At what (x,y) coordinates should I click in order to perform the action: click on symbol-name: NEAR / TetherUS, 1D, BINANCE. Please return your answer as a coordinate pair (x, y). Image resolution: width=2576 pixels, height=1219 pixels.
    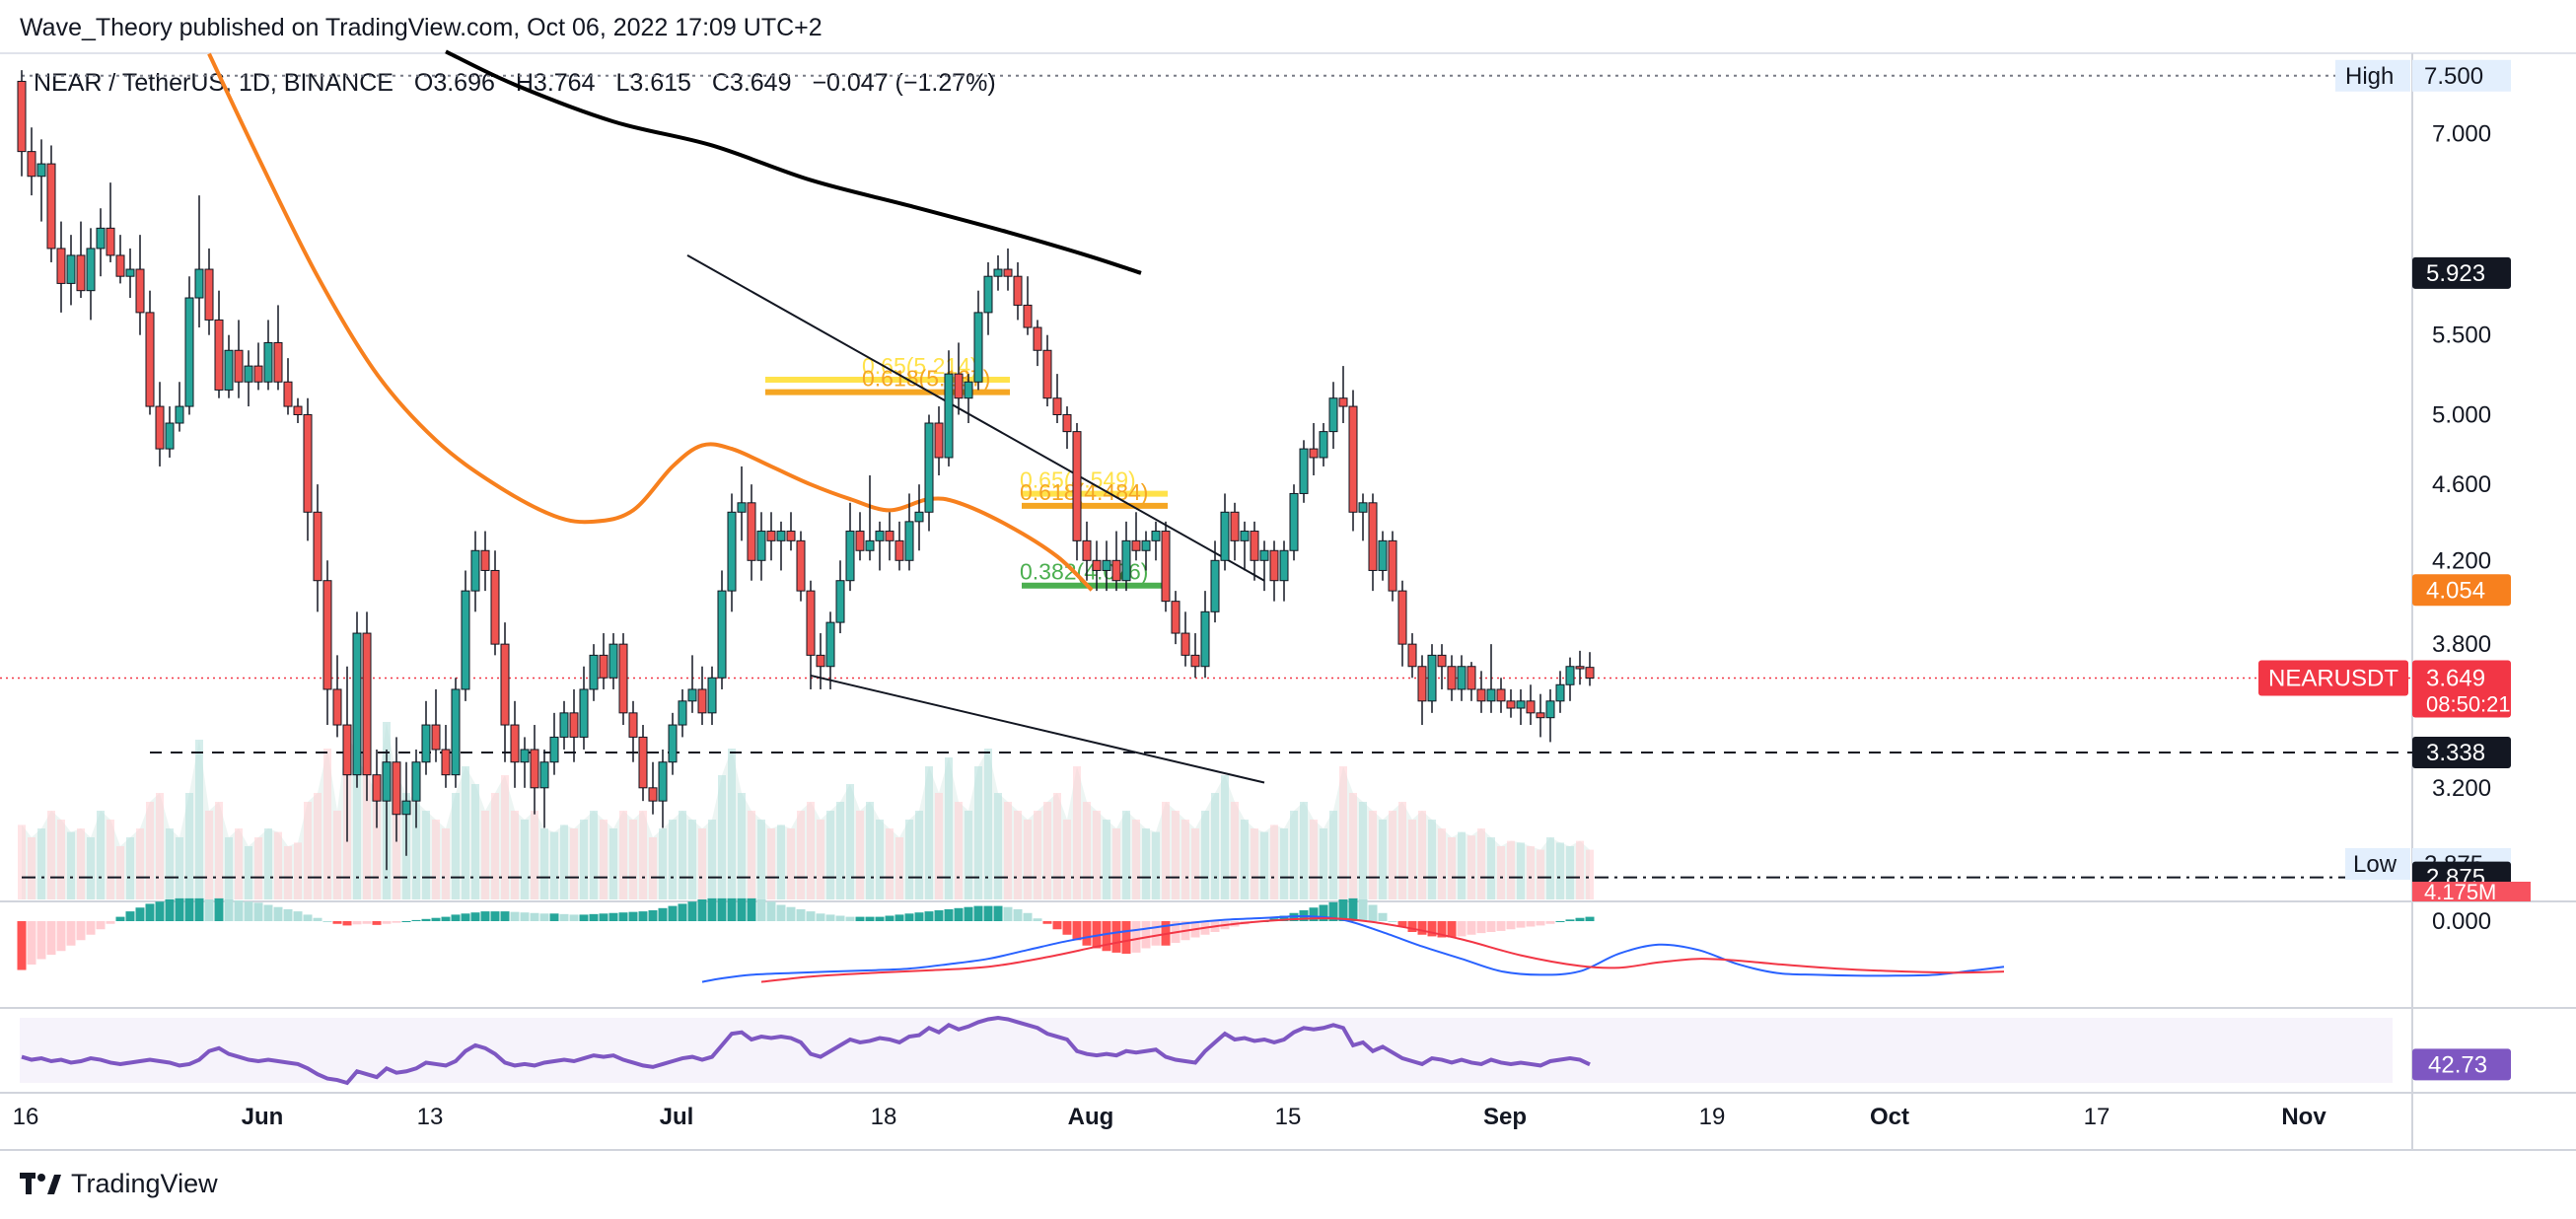
    Looking at the image, I should click on (214, 83).